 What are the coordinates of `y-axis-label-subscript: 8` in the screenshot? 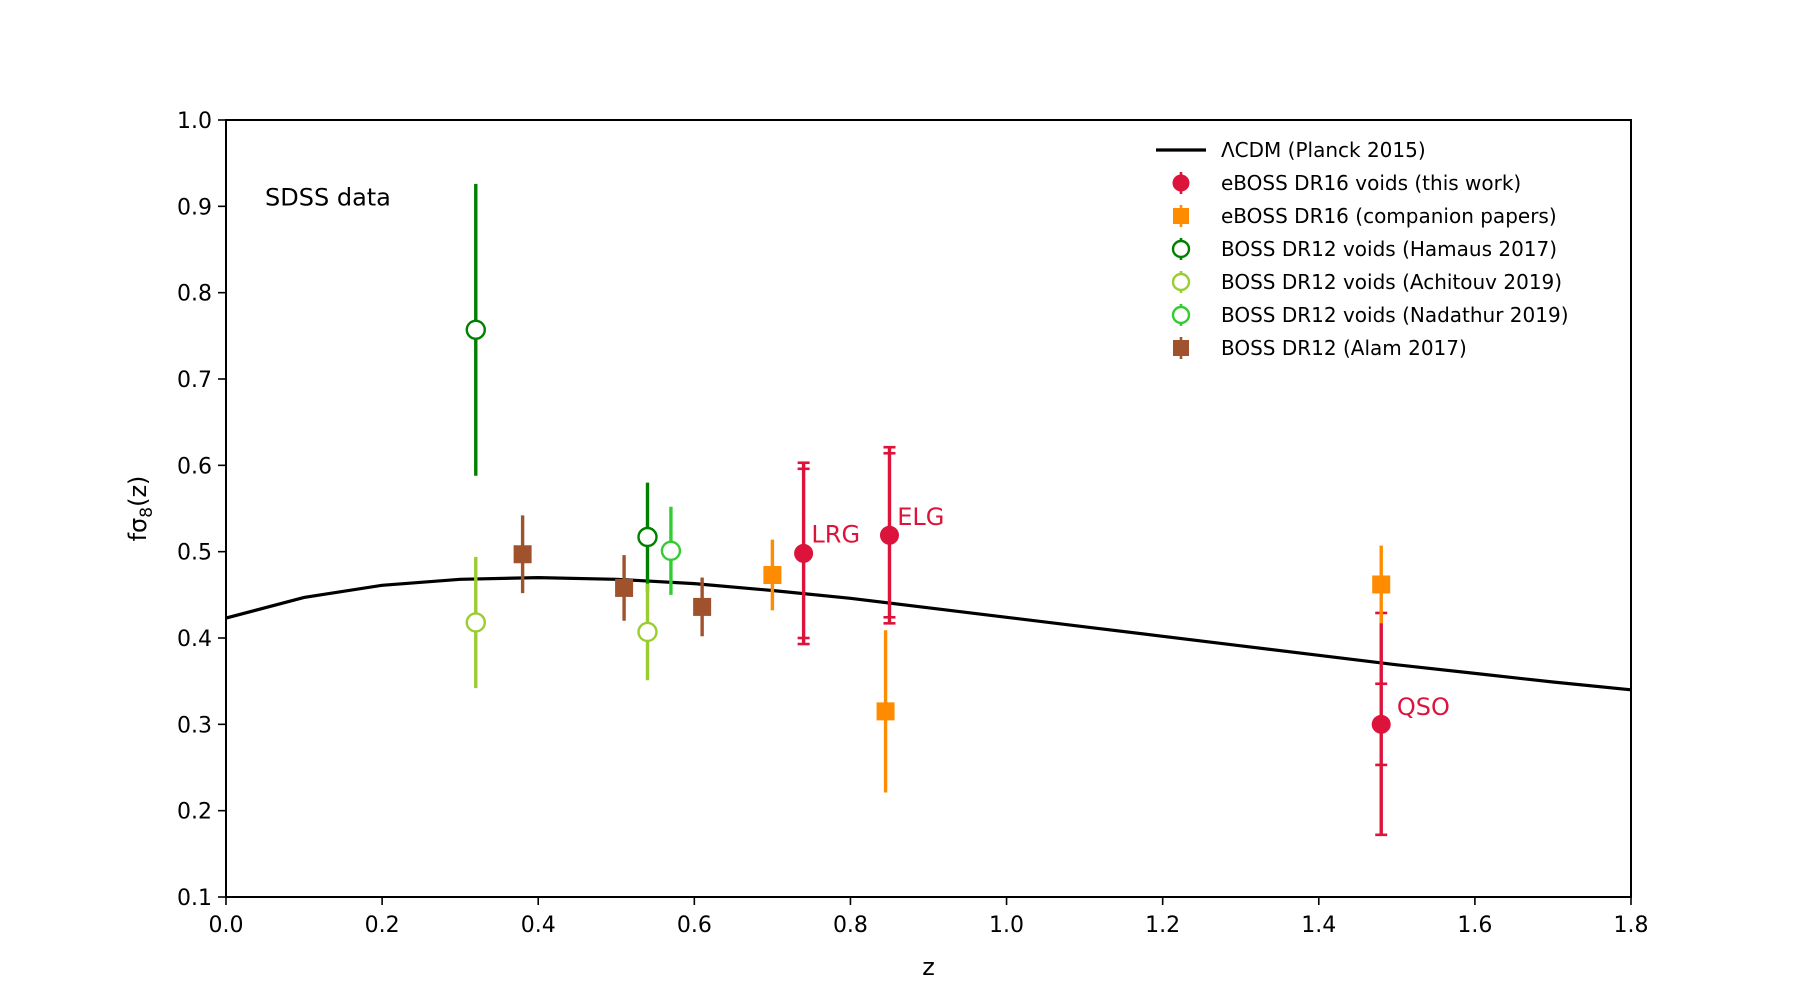 It's located at (147, 512).